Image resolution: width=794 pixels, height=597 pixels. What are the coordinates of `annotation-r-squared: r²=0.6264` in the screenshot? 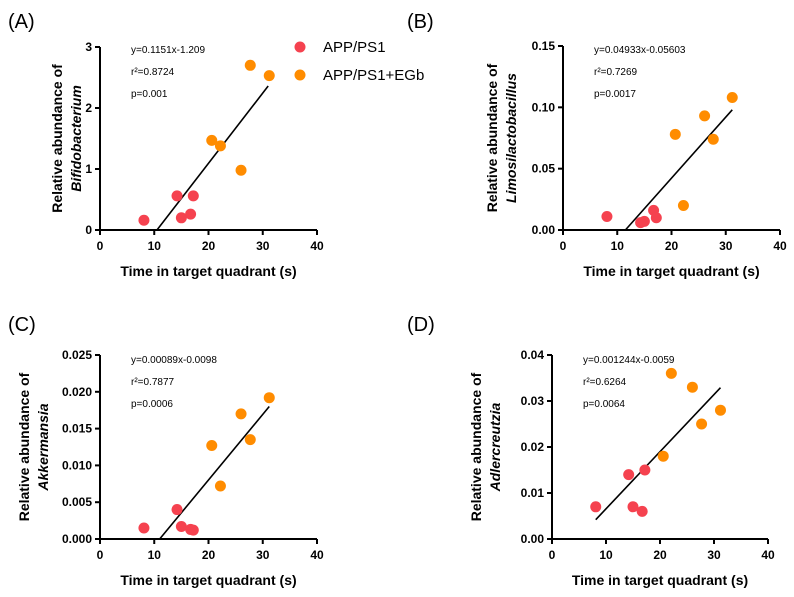 It's located at (605, 382).